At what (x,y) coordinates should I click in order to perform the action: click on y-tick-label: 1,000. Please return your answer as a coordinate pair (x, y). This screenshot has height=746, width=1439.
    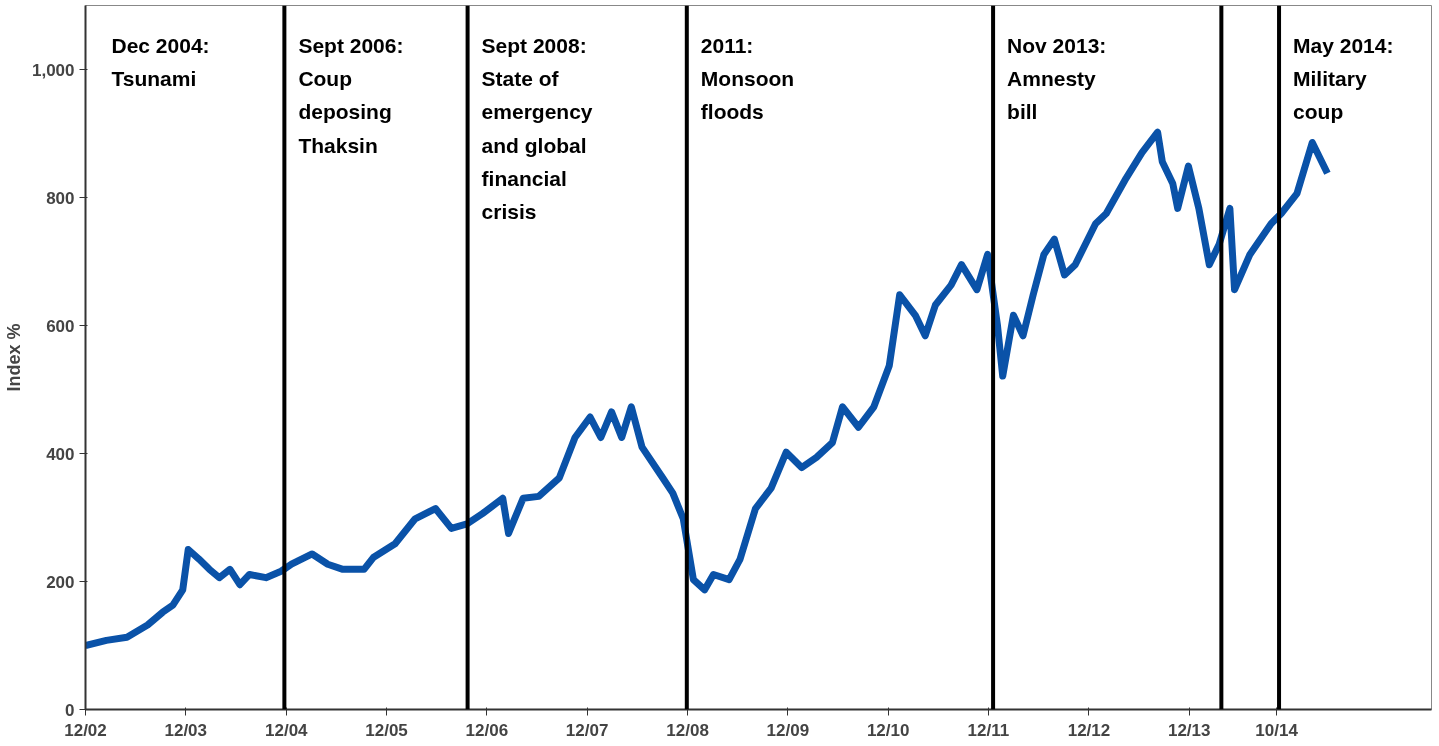
    Looking at the image, I should click on (53, 70).